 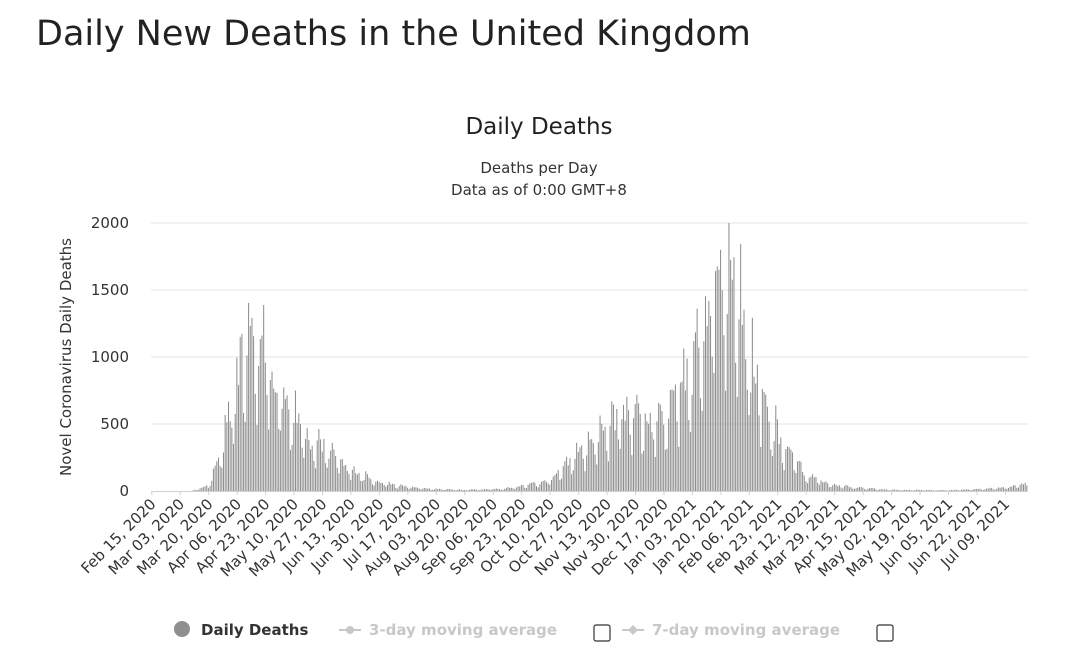 What do you see at coordinates (885, 633) in the screenshot?
I see `7-day-average-checkbox` at bounding box center [885, 633].